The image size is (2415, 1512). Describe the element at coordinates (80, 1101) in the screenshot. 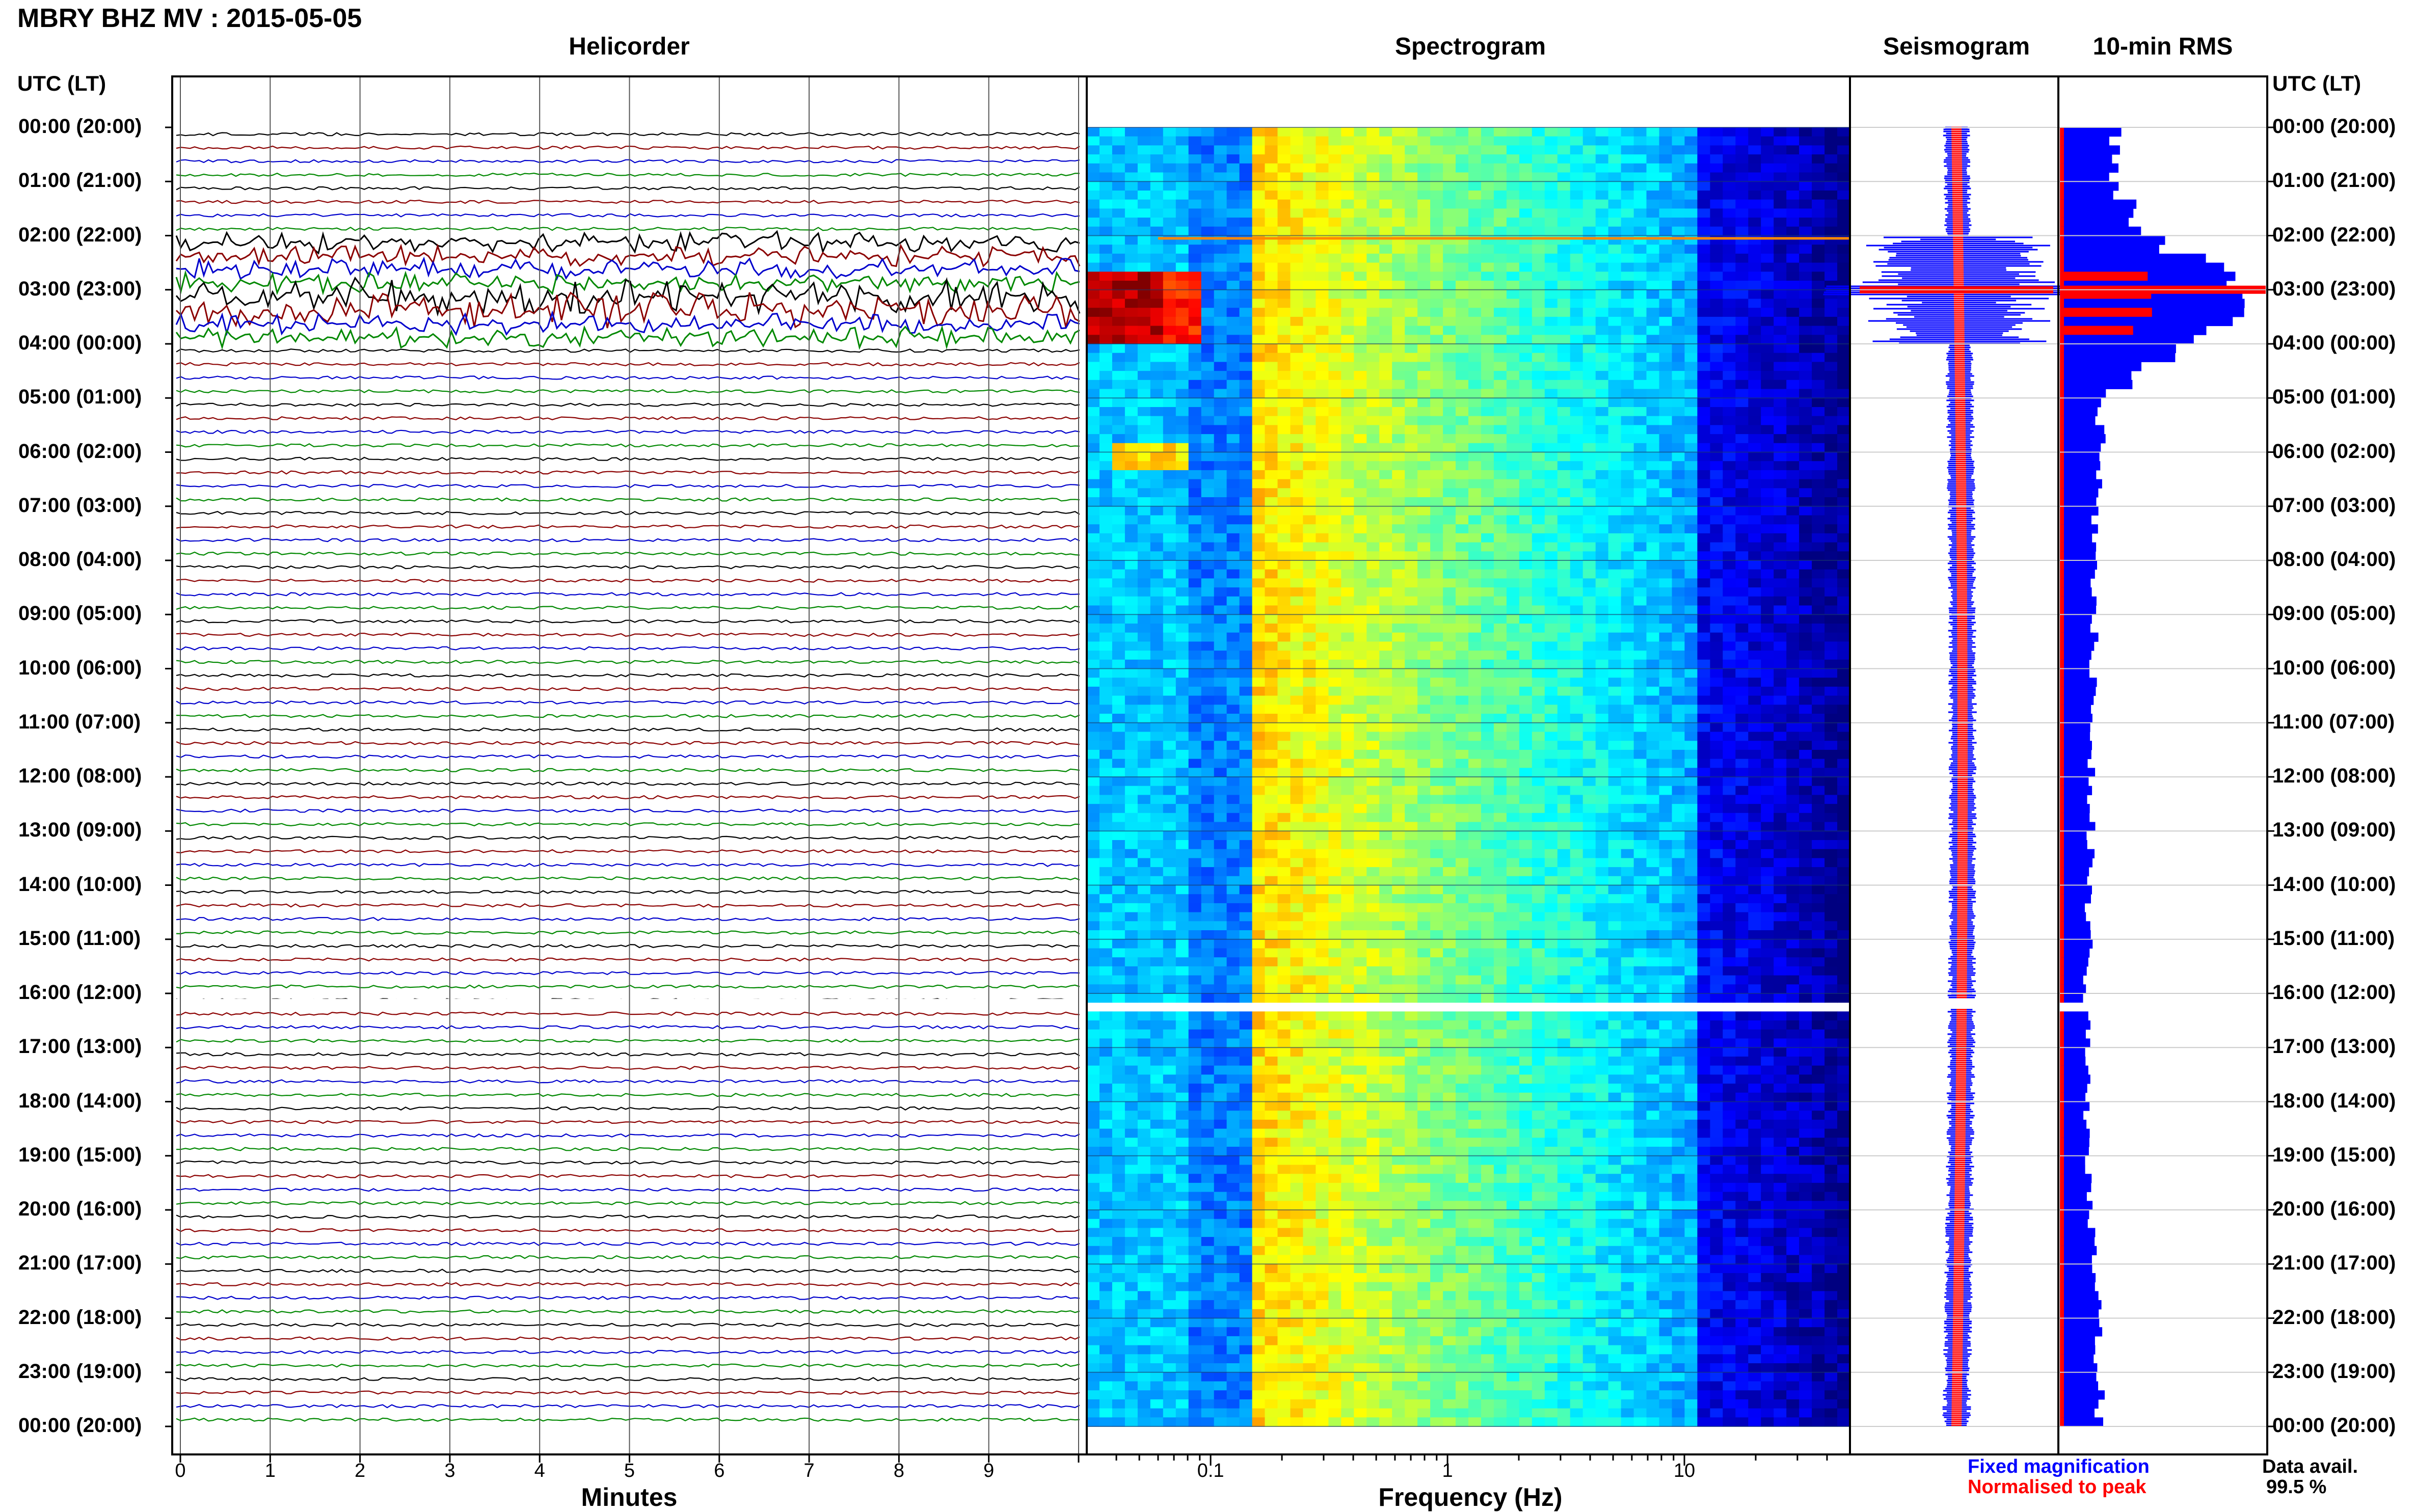

I see `time-label-left: 18:00 (14:00)` at that location.